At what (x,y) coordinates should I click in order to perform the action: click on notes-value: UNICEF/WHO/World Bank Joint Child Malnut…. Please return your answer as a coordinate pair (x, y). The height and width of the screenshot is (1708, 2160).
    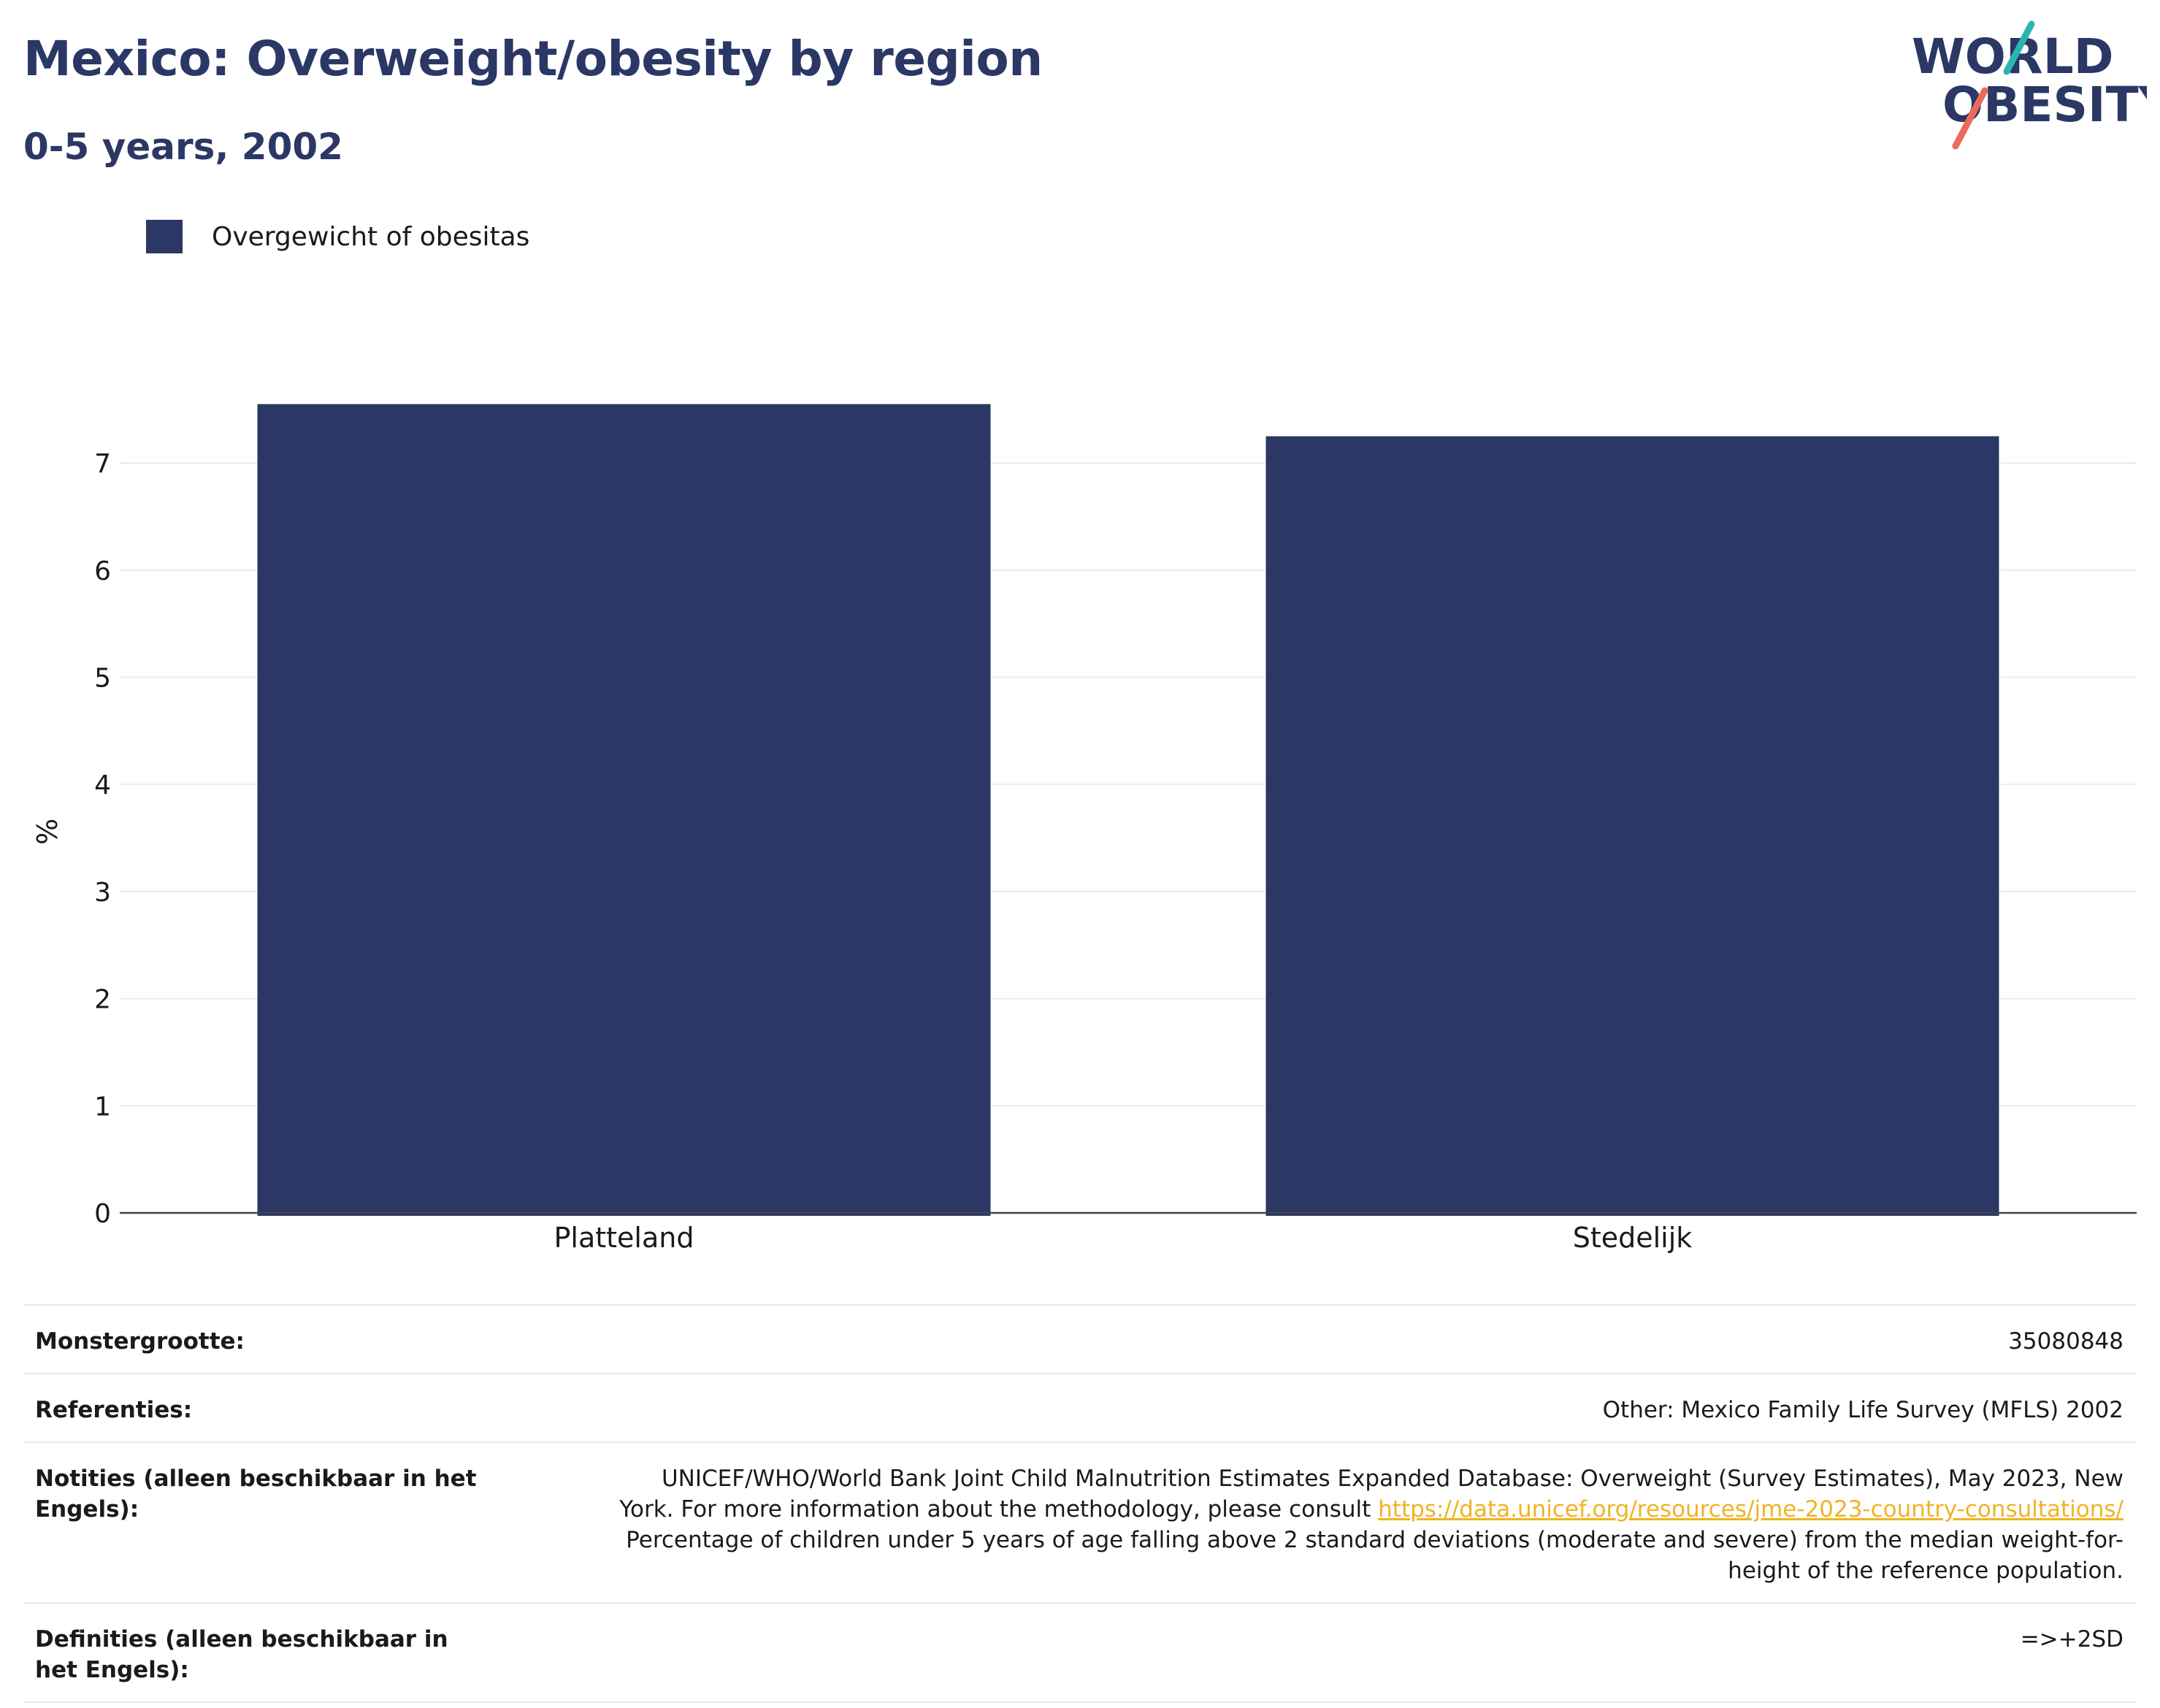
    Looking at the image, I should click on (1364, 1524).